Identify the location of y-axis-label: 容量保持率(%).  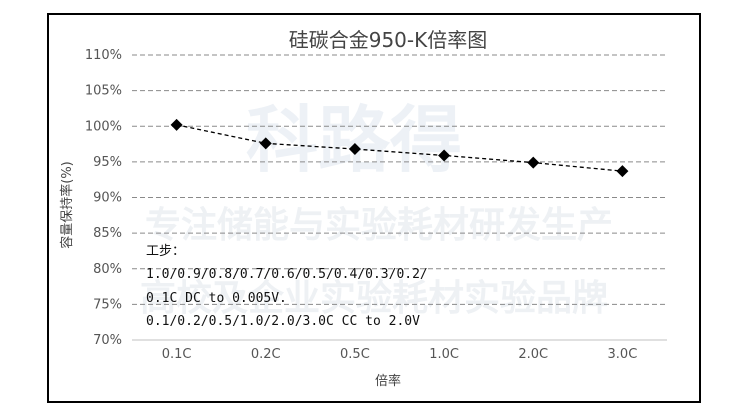
(67, 205).